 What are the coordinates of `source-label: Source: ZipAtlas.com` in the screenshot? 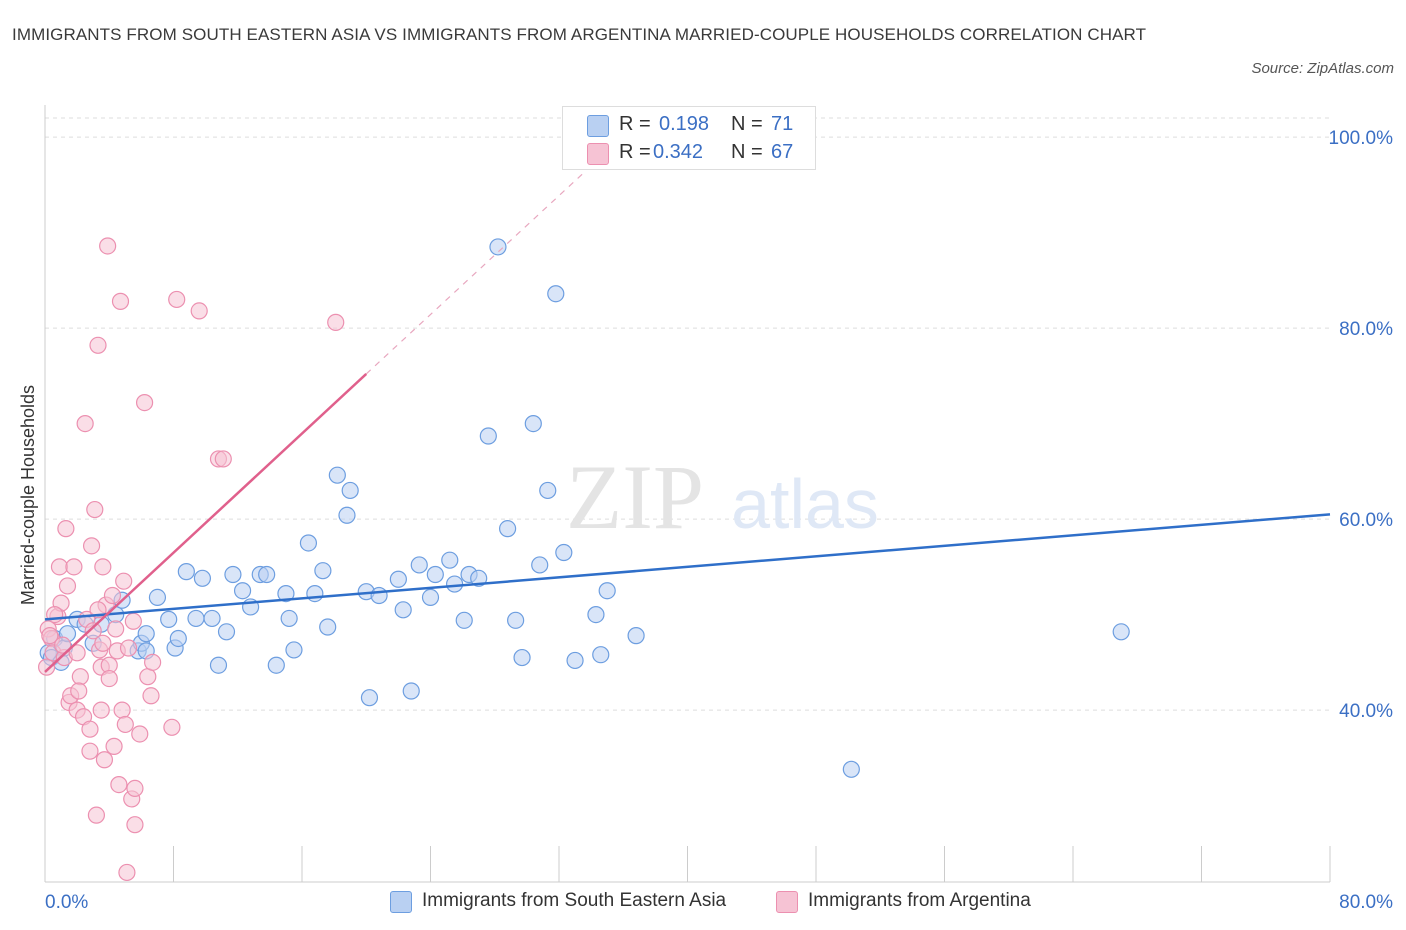 It's located at (1322, 68).